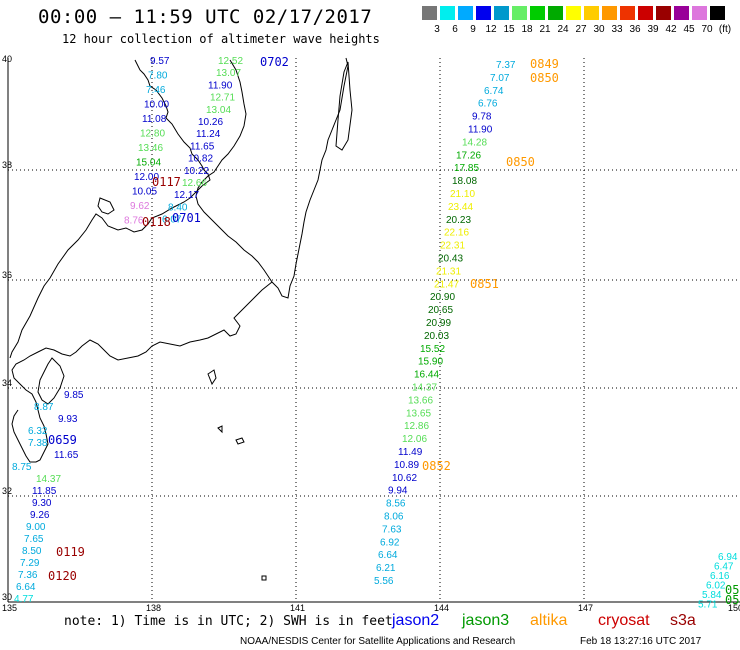  Describe the element at coordinates (274, 62) in the screenshot. I see `pass-time-label: 0702` at that location.